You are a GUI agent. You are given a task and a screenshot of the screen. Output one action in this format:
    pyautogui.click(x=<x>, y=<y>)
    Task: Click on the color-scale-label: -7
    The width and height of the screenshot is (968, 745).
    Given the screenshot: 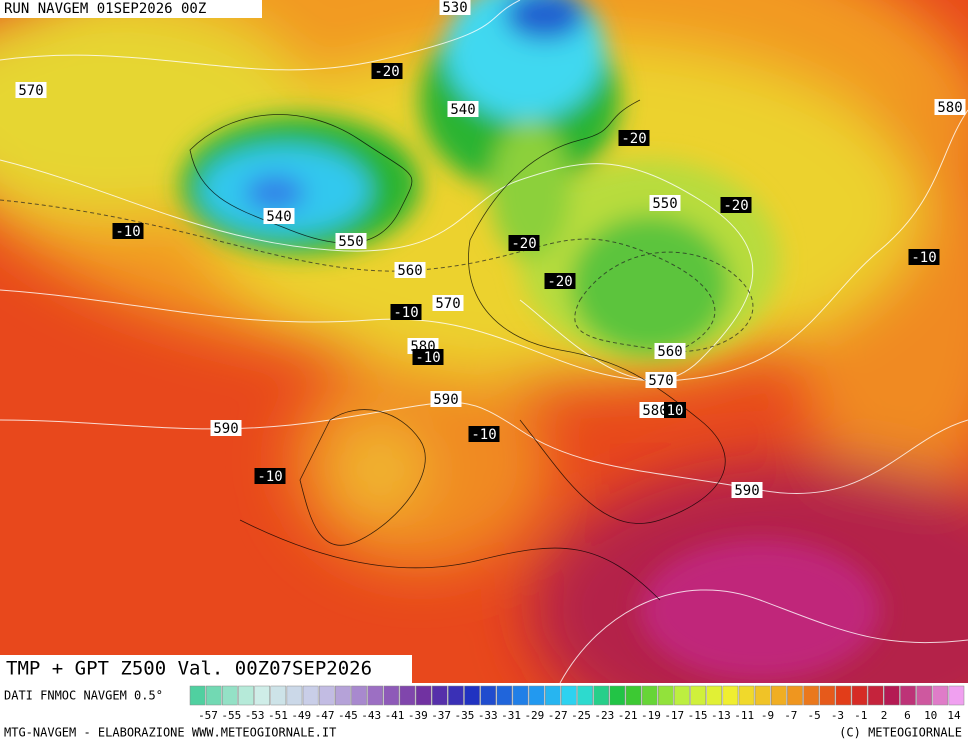 What is the action you would take?
    pyautogui.click(x=790, y=715)
    